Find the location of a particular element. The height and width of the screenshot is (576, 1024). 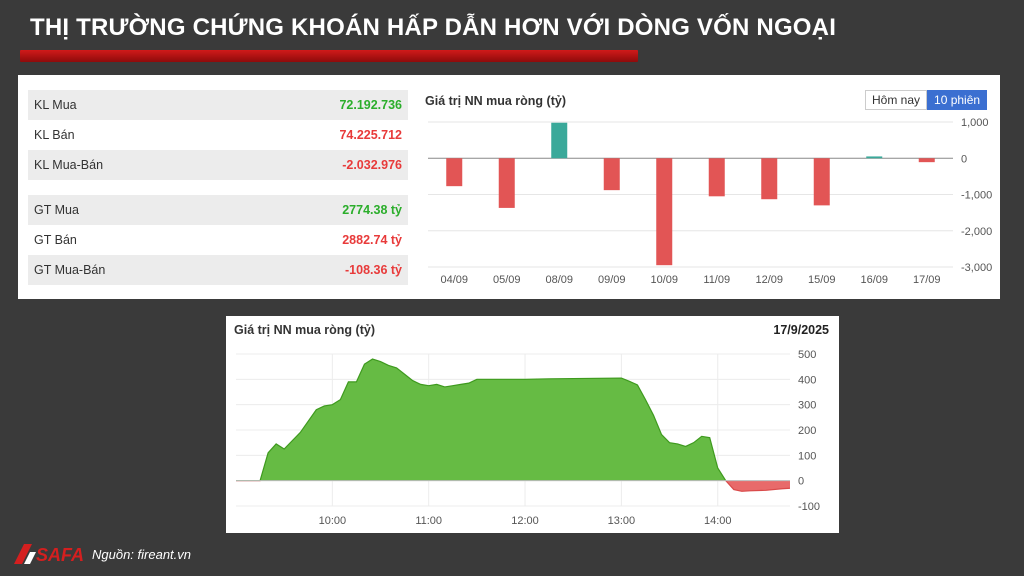

stat-row-kl-mua: KL Mua 72.192.736 is located at coordinates (218, 105).